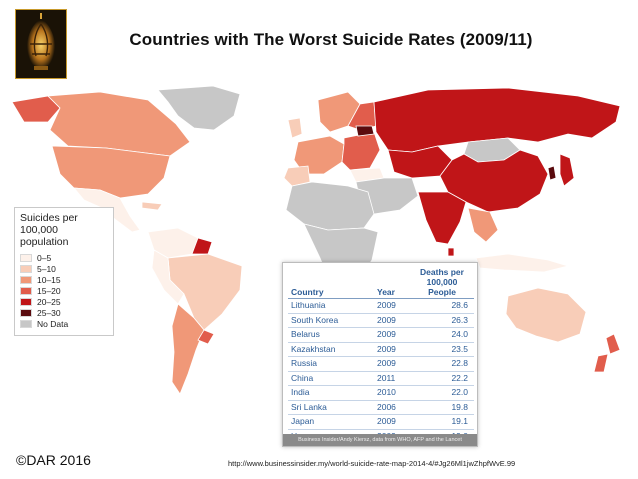  Describe the element at coordinates (331, 364) in the screenshot. I see `cell-country: Russia` at that location.